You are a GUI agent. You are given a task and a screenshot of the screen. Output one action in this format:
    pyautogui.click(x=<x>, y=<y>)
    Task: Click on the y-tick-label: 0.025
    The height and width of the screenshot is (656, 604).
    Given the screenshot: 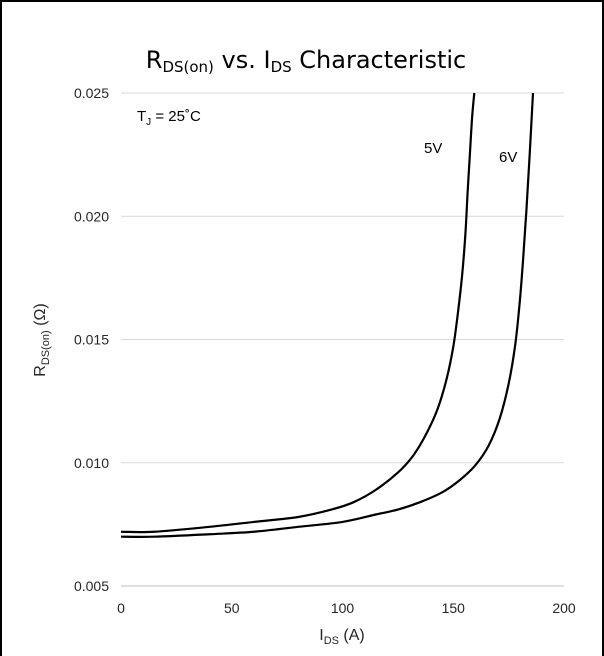 What is the action you would take?
    pyautogui.click(x=91, y=93)
    